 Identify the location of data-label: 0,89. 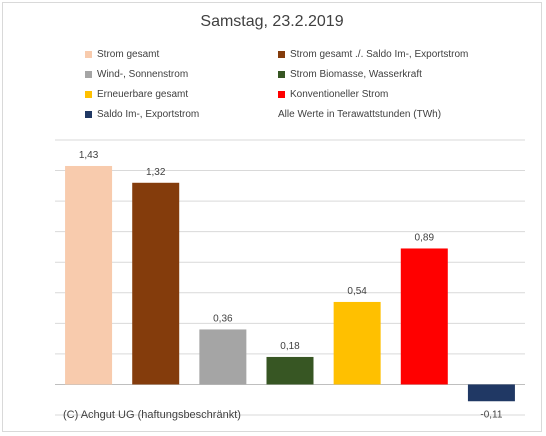
(425, 237).